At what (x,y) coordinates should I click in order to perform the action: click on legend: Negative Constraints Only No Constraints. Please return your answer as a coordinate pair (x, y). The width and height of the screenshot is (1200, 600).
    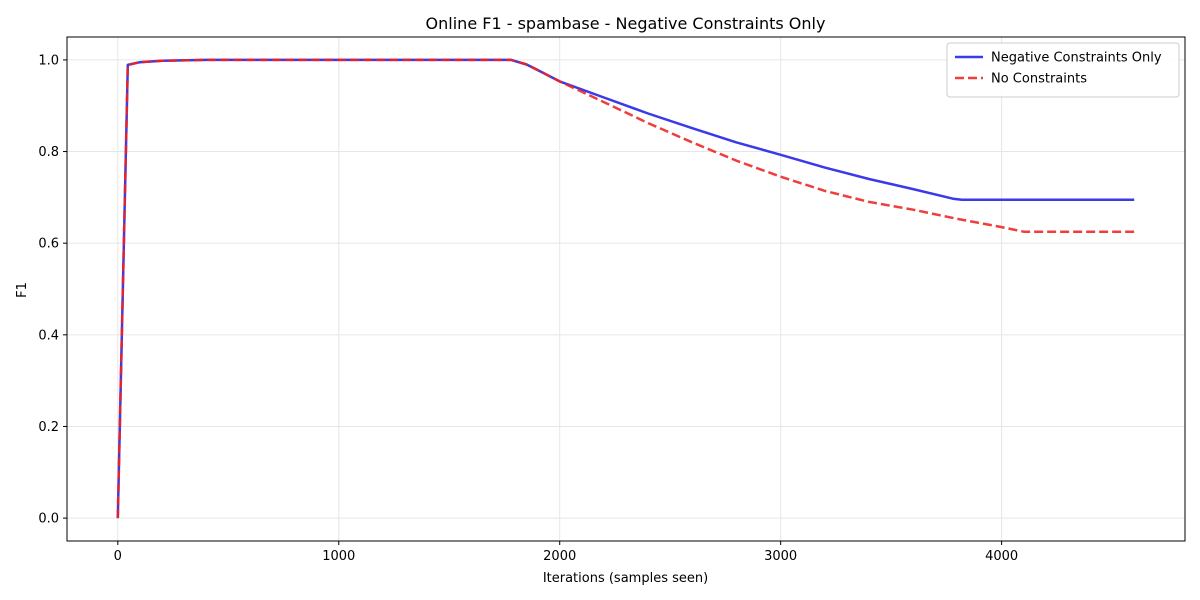
    Looking at the image, I should click on (1063, 70).